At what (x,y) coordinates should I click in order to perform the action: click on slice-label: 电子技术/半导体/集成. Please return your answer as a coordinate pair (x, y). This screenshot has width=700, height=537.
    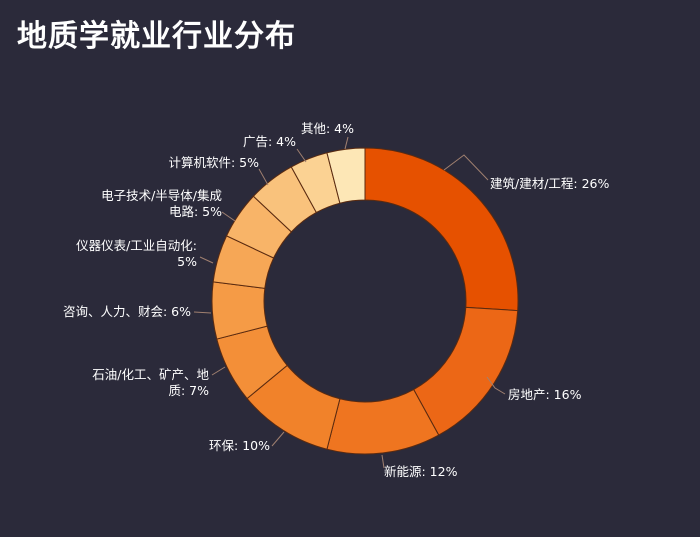
    Looking at the image, I should click on (161, 195).